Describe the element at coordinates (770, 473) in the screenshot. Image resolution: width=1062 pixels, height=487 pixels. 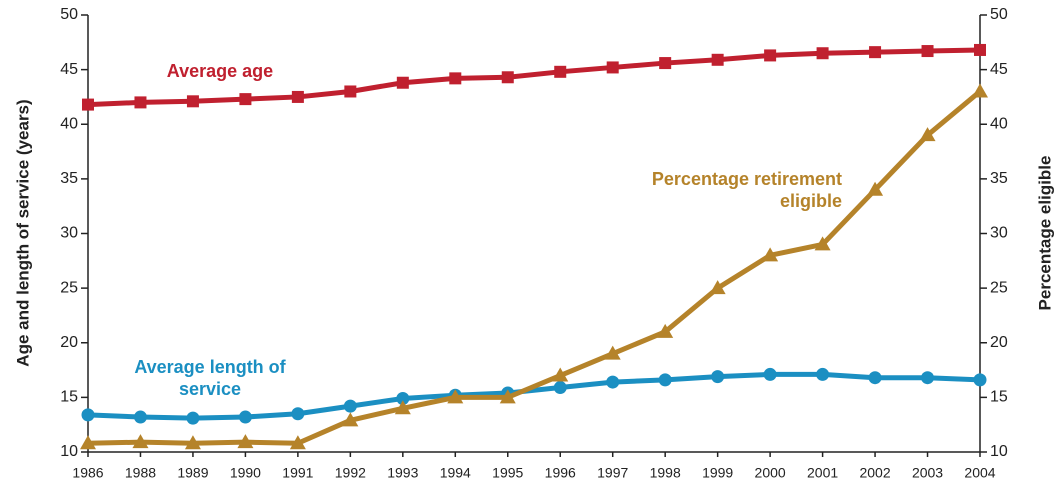
I see `x-tick-label: 2000` at that location.